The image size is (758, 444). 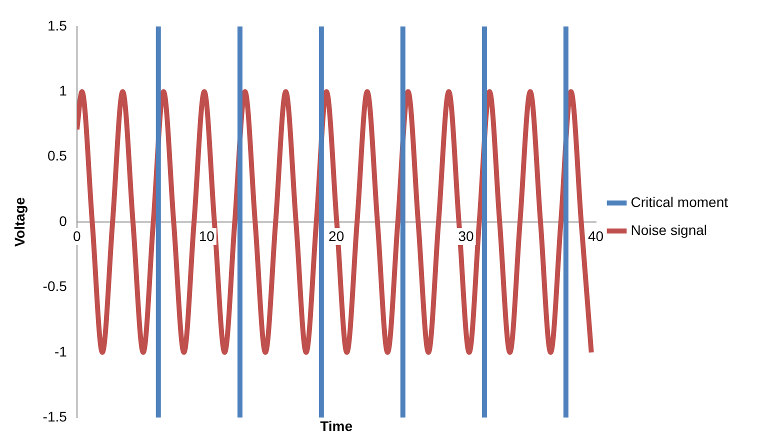 I want to click on x-tick-label: 40, so click(x=596, y=236).